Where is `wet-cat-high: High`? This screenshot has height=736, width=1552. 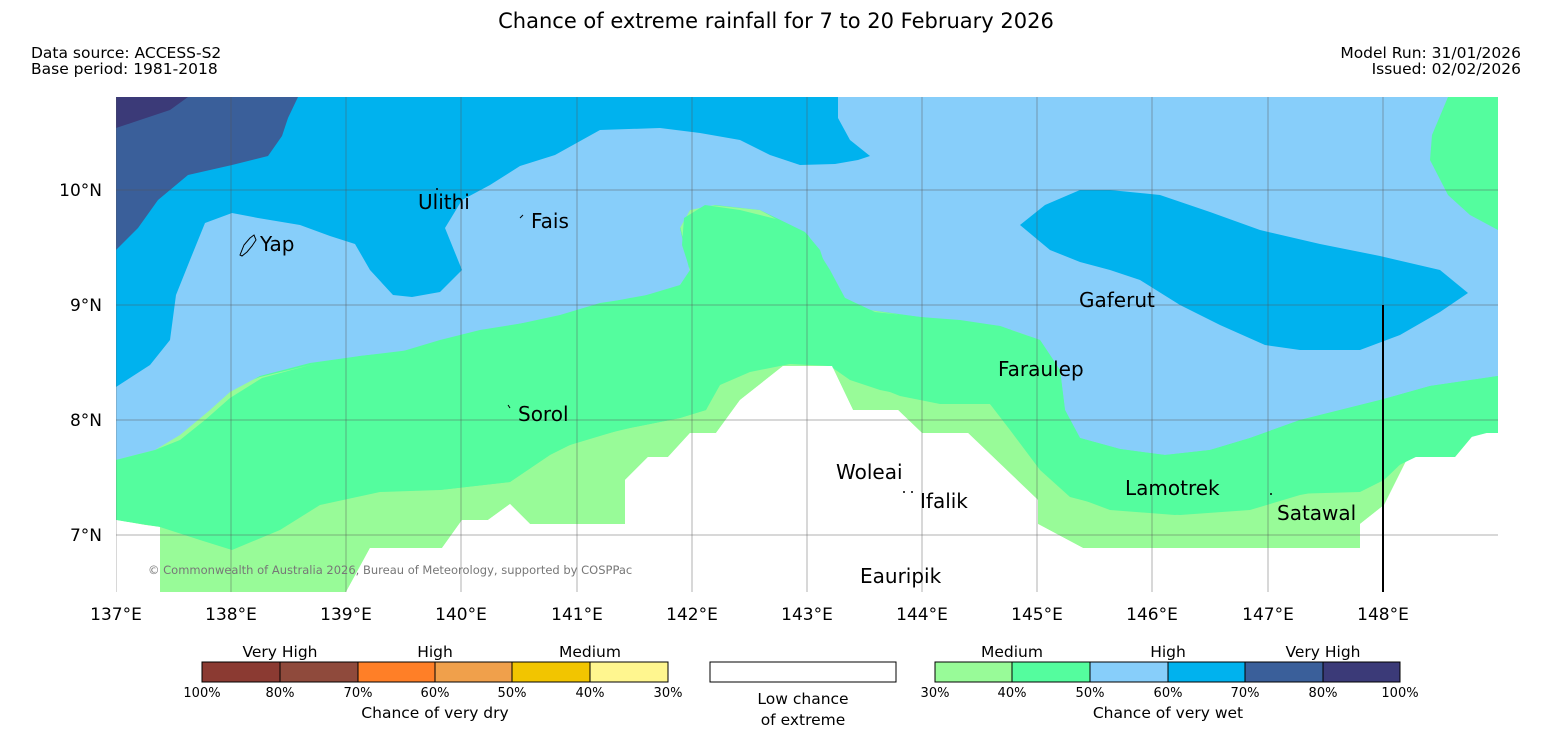
wet-cat-high: High is located at coordinates (1168, 652).